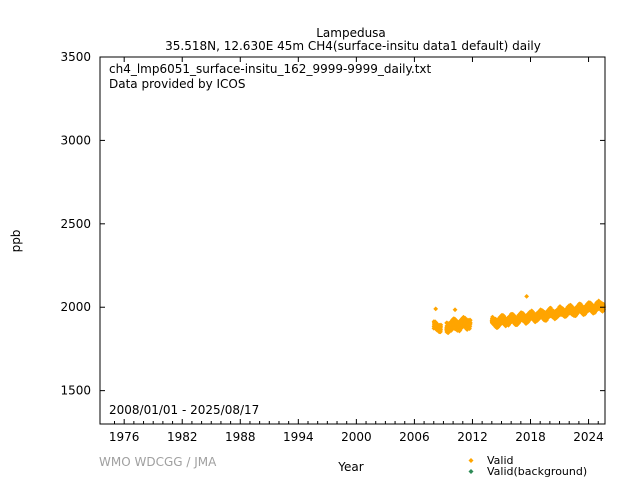 Image resolution: width=640 pixels, height=480 pixels. What do you see at coordinates (298, 437) in the screenshot?
I see `x-tick-label: 1994` at bounding box center [298, 437].